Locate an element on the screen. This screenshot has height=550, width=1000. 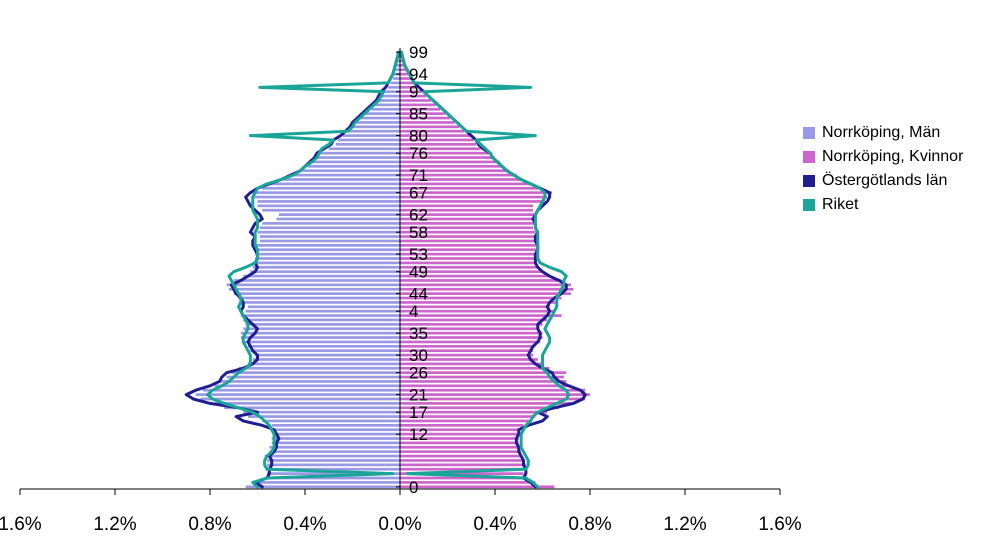
legend-swatch-norrkoping-man is located at coordinates (809, 133).